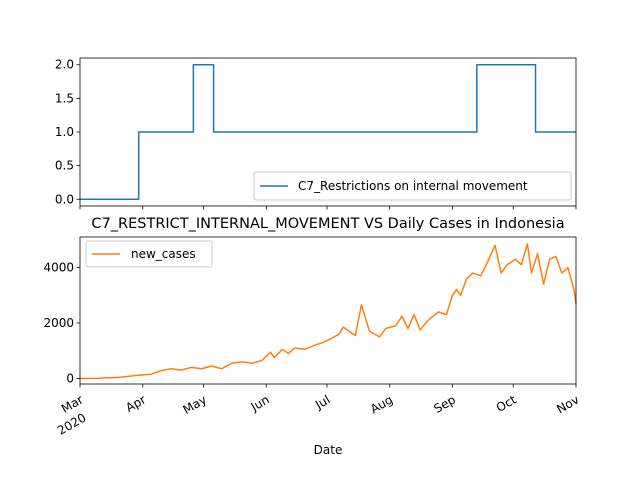 The width and height of the screenshot is (640, 480). What do you see at coordinates (58, 323) in the screenshot?
I see `y-tick-label: 2000` at bounding box center [58, 323].